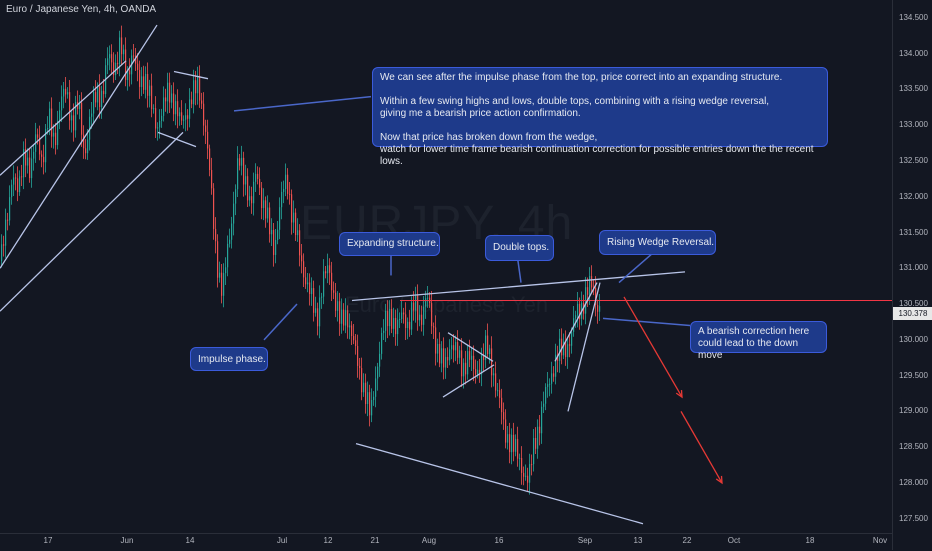  I want to click on price-tick-label: 131.000, so click(913, 268).